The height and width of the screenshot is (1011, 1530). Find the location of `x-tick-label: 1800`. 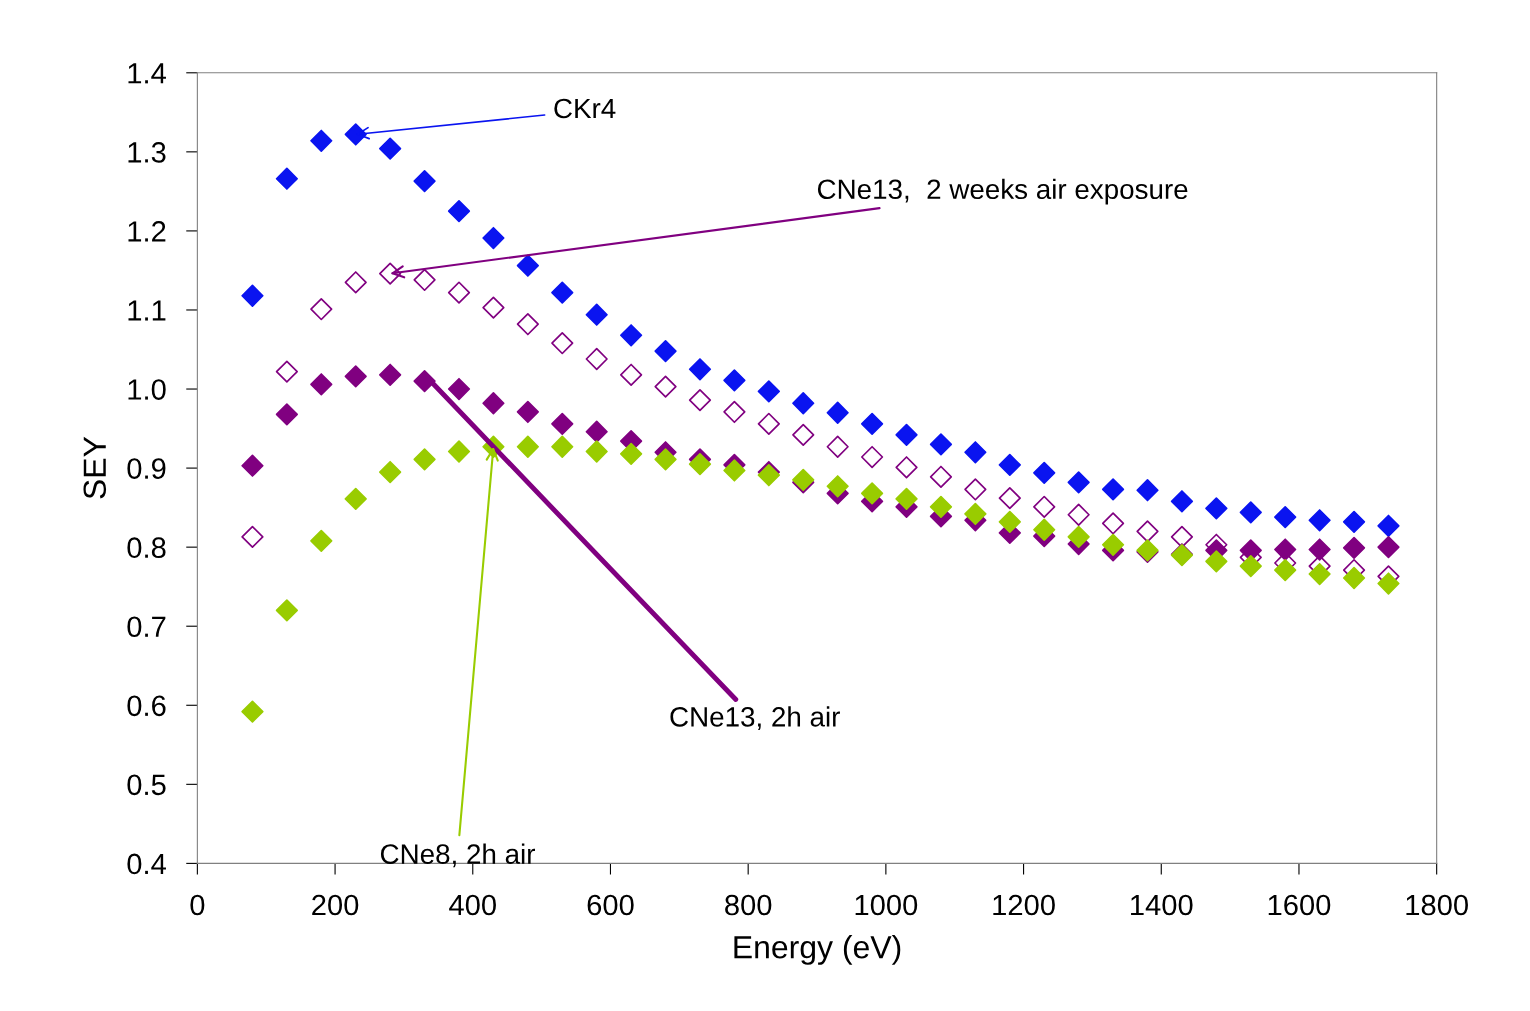

x-tick-label: 1800 is located at coordinates (1437, 905).